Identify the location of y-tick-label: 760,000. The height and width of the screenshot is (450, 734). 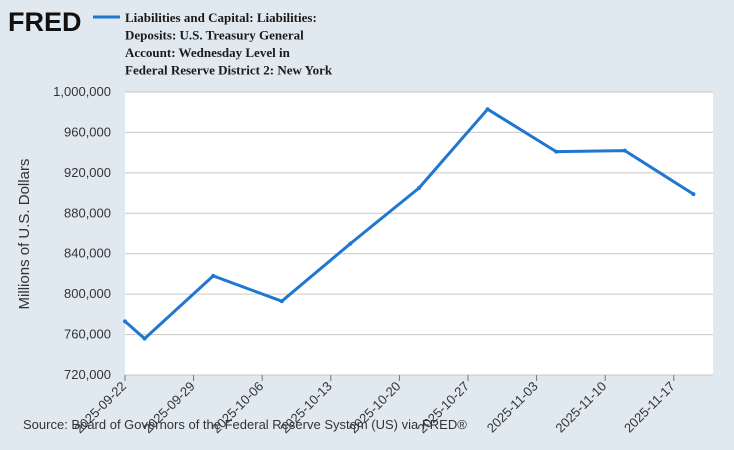
(87, 334).